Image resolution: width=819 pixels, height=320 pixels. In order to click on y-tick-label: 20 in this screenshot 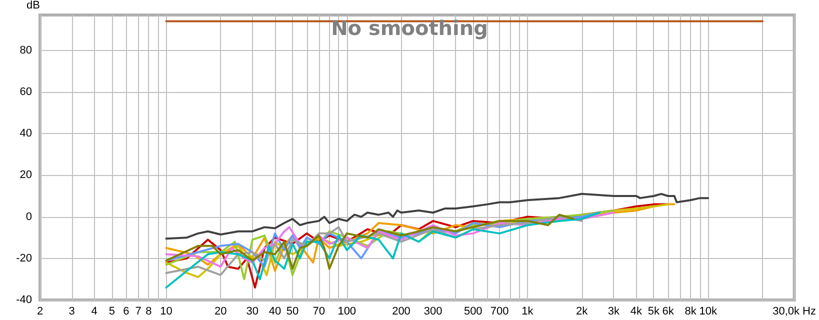, I will do `click(26, 175)`.